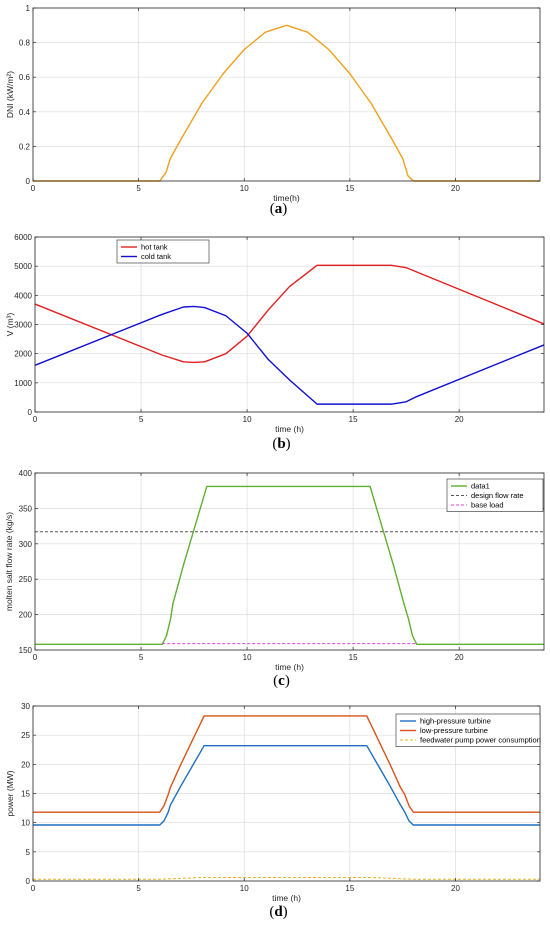 The image size is (550, 930). Describe the element at coordinates (10, 94) in the screenshot. I see `y-axis-label: DNI (kW/m²)` at that location.